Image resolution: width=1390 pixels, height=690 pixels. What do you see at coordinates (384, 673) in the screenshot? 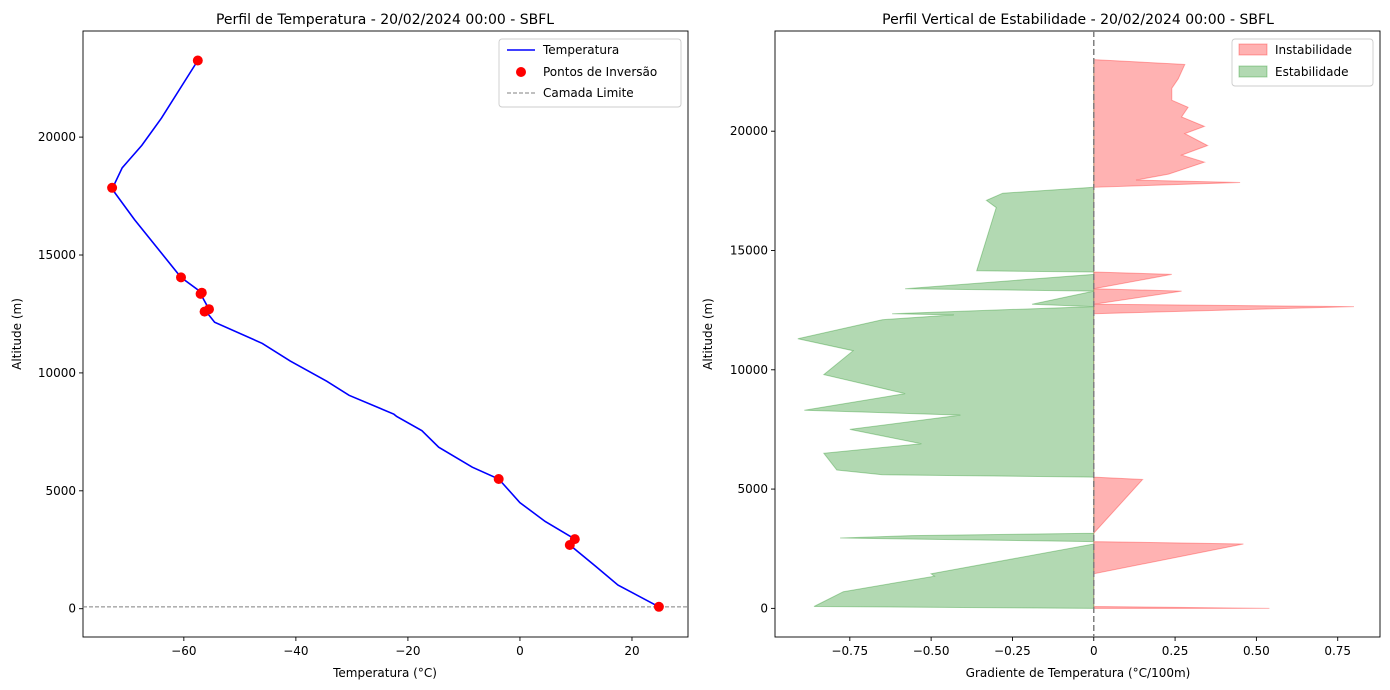
I see `x-axis-label: Temperatura (°C)` at bounding box center [384, 673].